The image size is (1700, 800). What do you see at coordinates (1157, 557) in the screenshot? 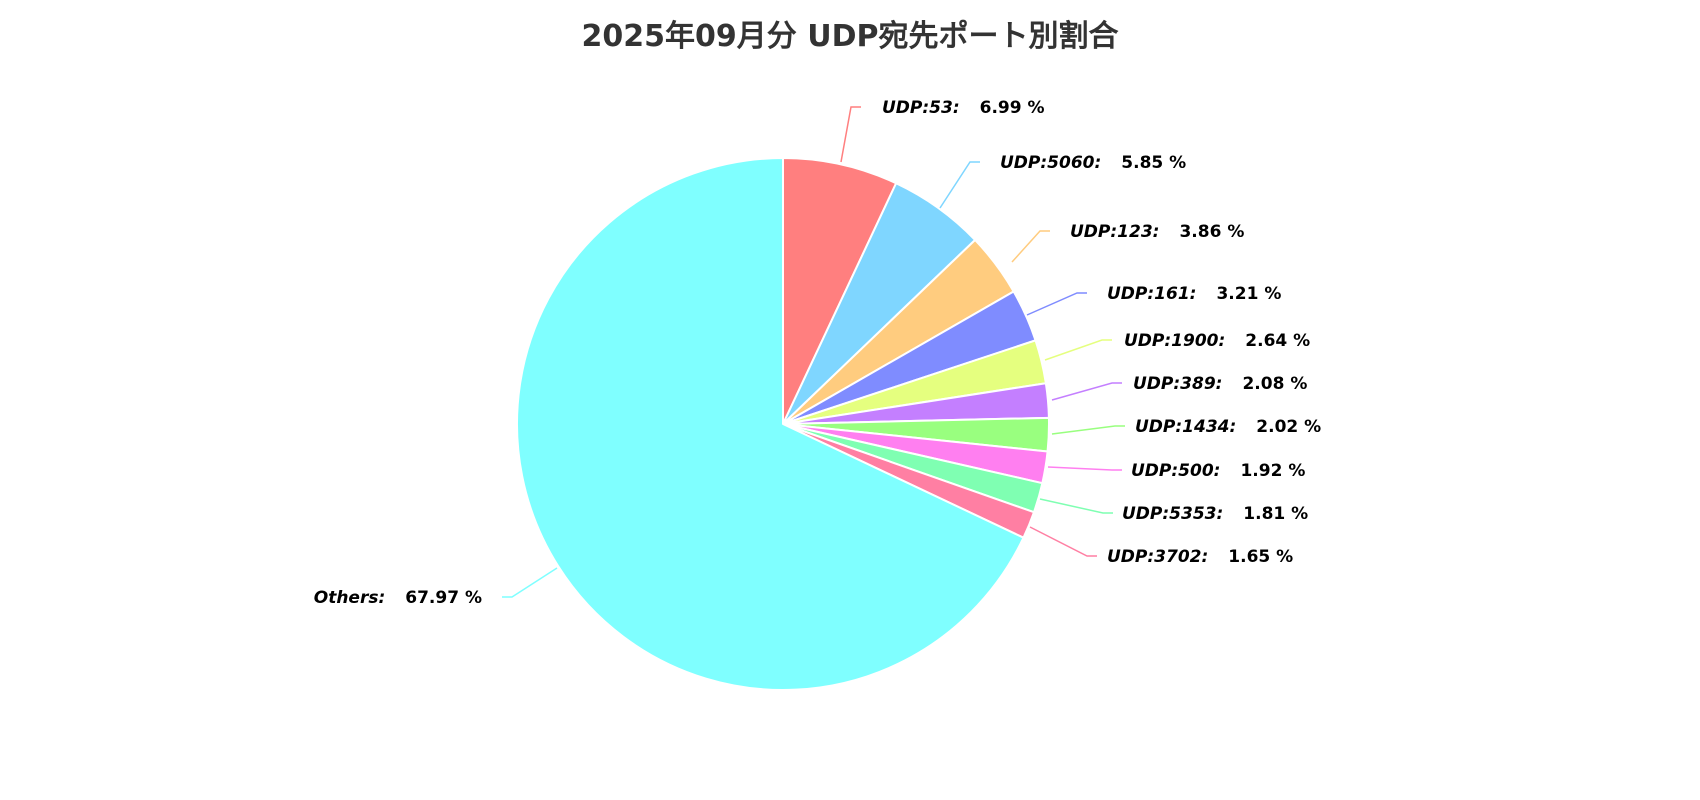
I see `data-label-name: UDP:3702:` at bounding box center [1157, 557].